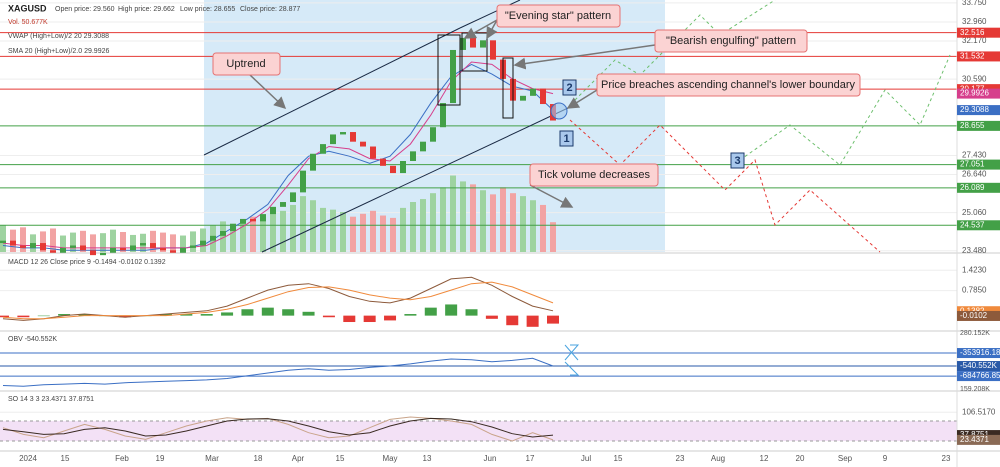 This screenshot has width=1000, height=467. Describe the element at coordinates (974, 78) in the screenshot. I see `y-tick-label: 30.590` at that location.